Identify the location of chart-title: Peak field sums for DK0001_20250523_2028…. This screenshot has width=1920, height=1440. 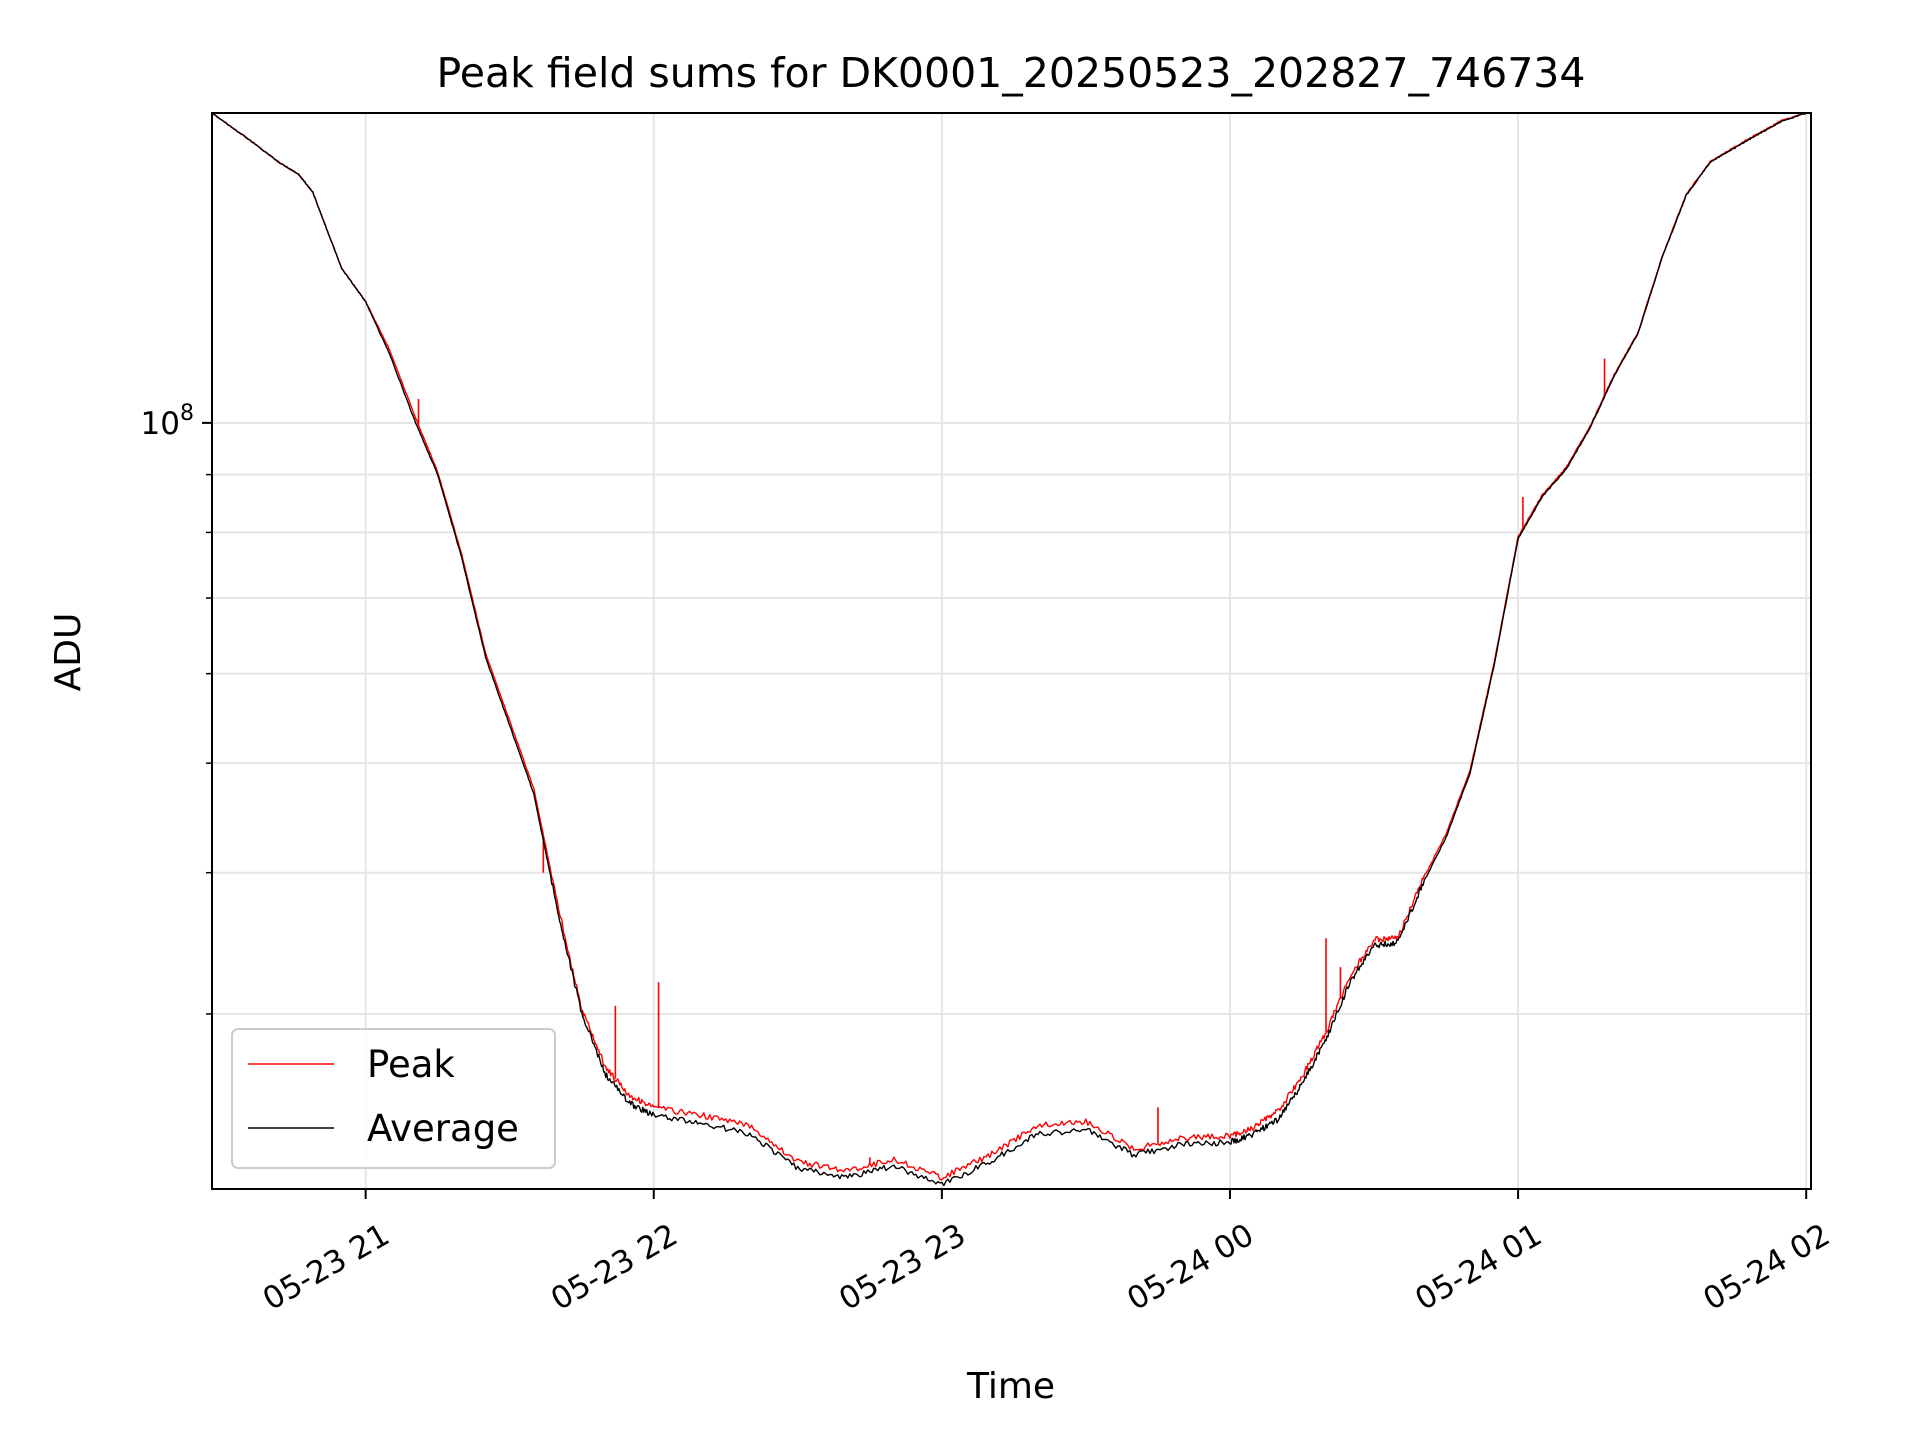
(1011, 73).